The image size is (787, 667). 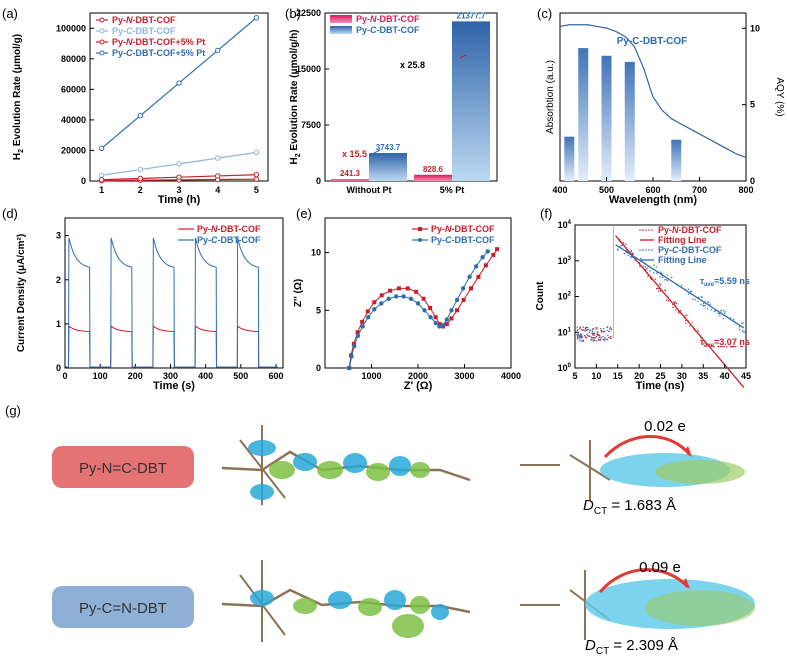 What do you see at coordinates (18, 97) in the screenshot?
I see `y-axis-label-a: H2 Evolution Rate (μmol/g)` at bounding box center [18, 97].